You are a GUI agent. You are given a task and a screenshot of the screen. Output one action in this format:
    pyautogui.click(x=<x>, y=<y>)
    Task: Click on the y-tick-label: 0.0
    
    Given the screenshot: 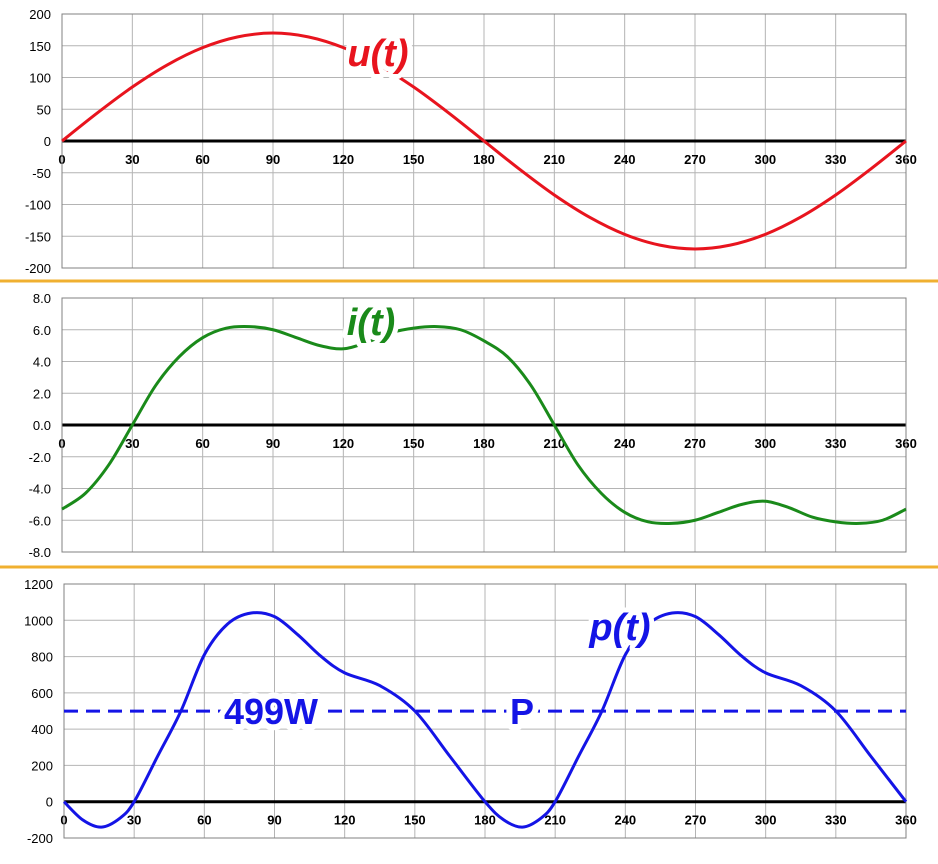 What is the action you would take?
    pyautogui.click(x=42, y=425)
    